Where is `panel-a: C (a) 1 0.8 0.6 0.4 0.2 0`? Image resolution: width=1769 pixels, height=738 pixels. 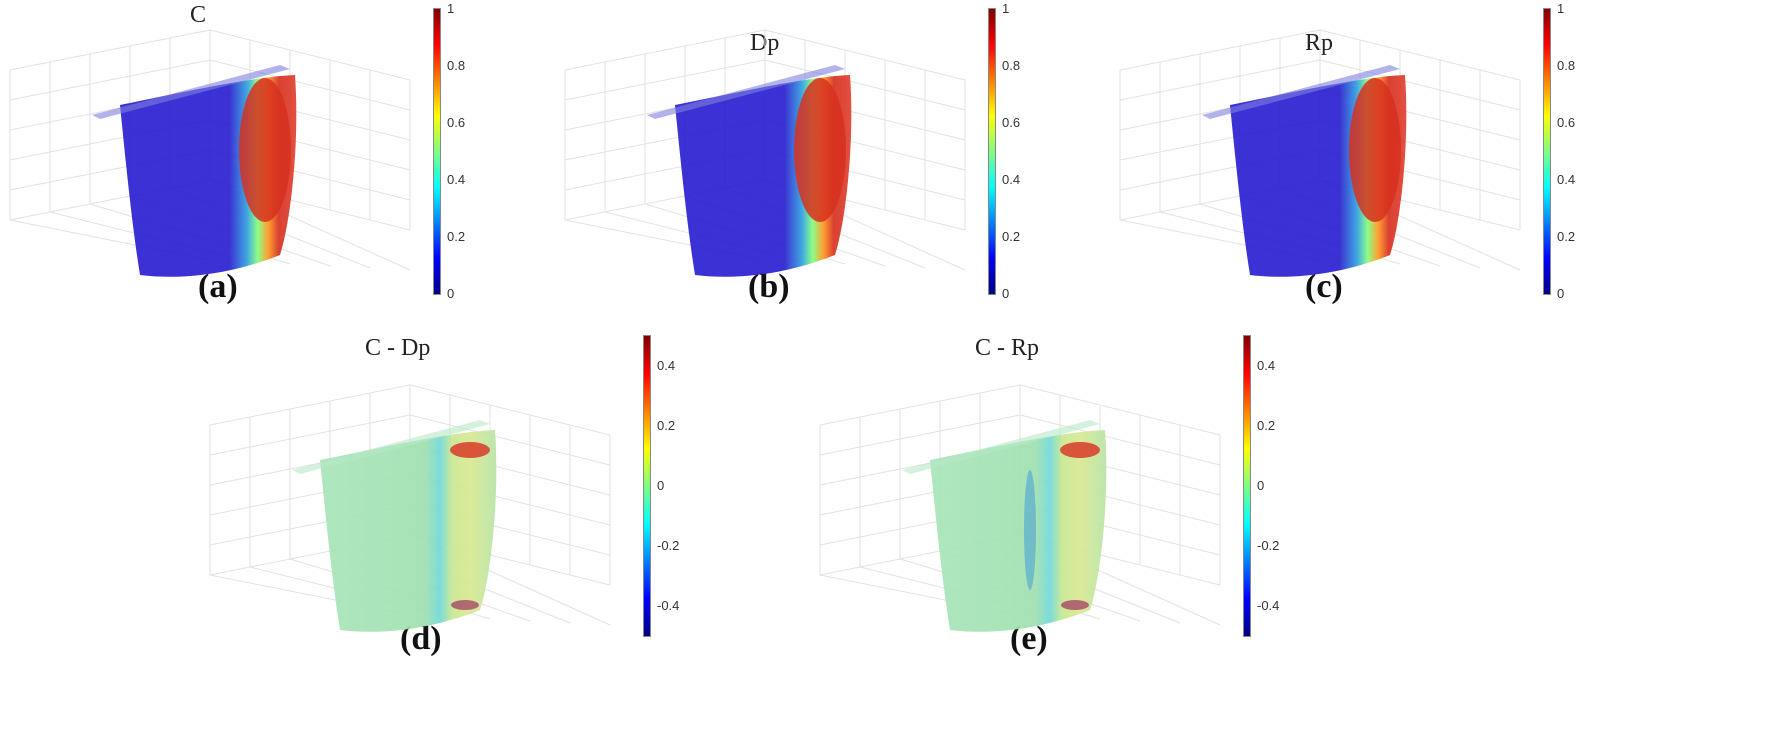 panel-a: C (a) 1 0.8 0.6 0.4 0.2 0 is located at coordinates (280, 160).